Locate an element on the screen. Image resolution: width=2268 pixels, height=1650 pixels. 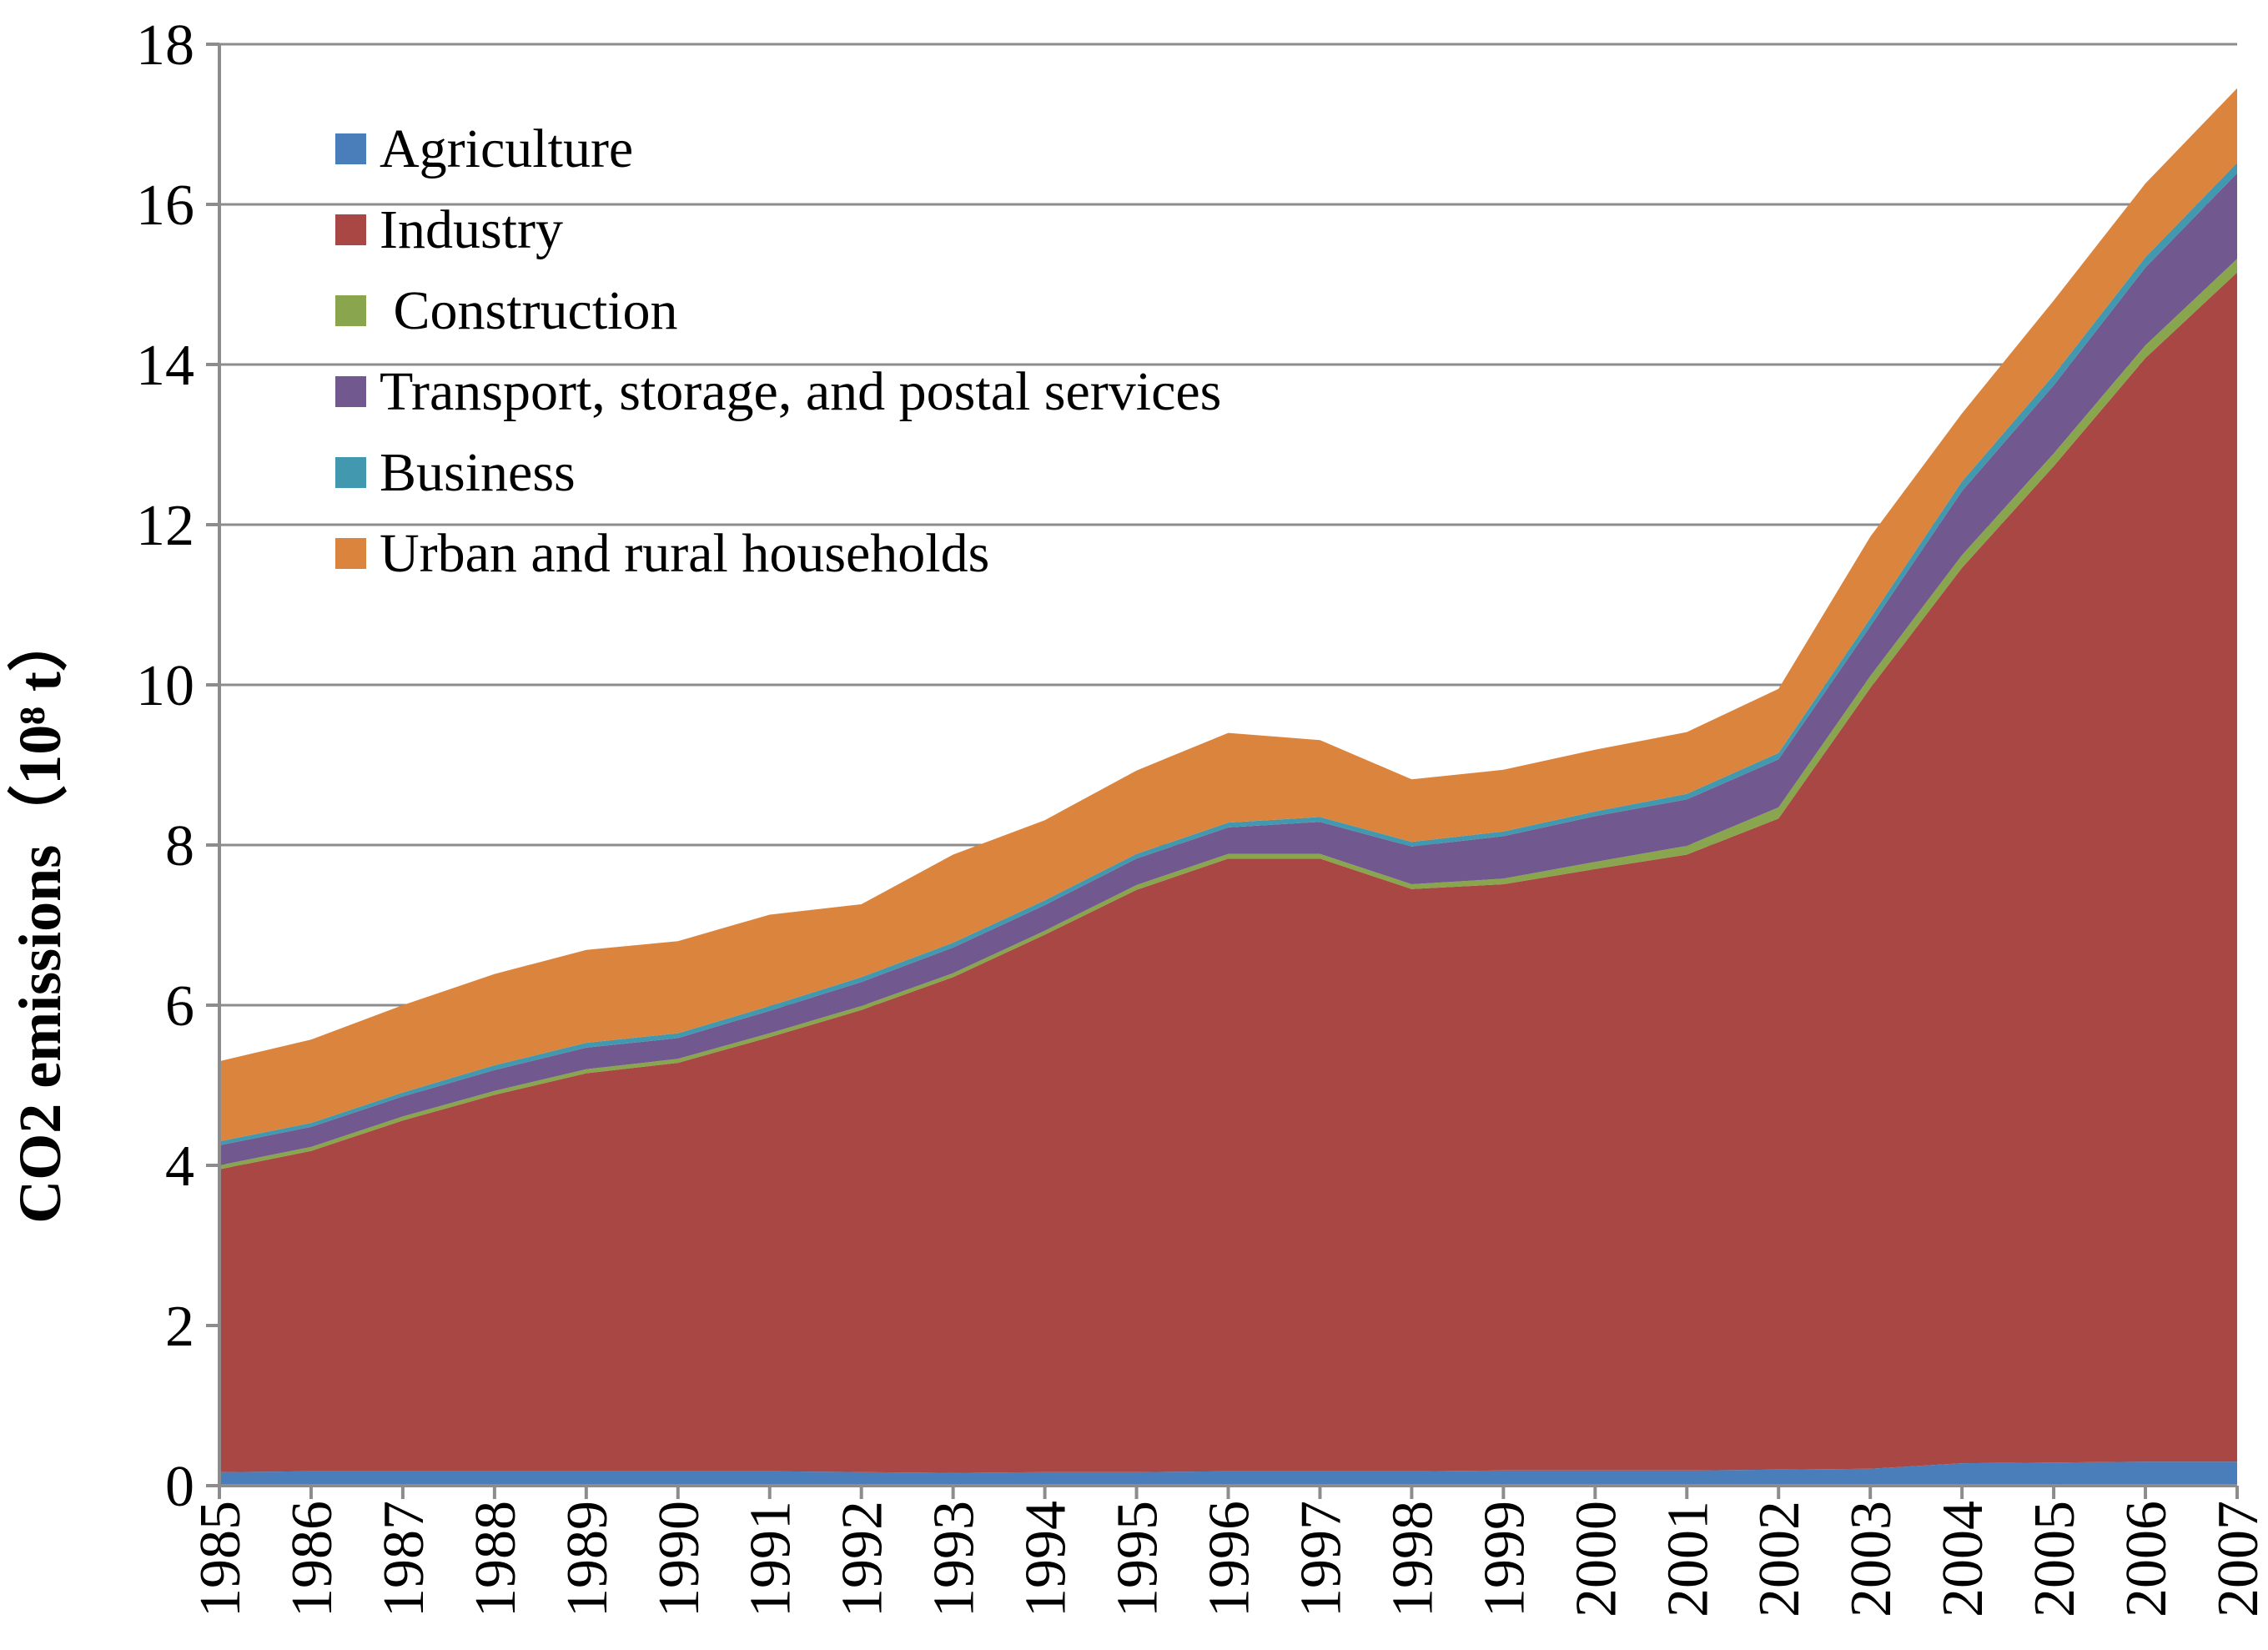
y-tick-label: 12 is located at coordinates (165, 526).